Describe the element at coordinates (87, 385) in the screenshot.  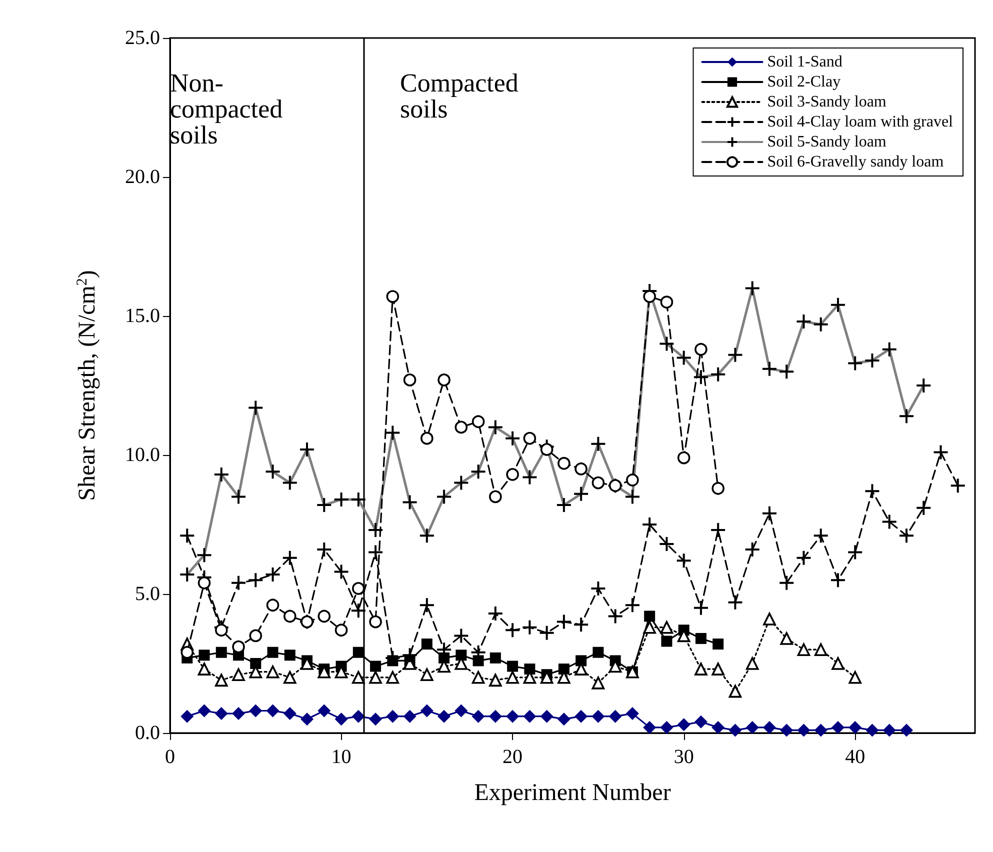
I see `y-axis-title: Shear Strength, (N/cm2)` at that location.